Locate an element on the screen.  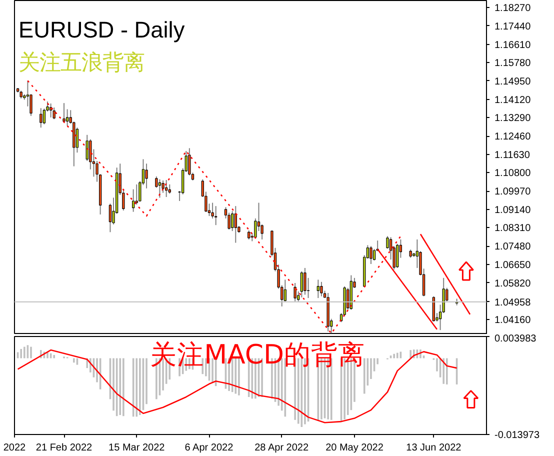
x-tick-label: 13 Jun 2022 is located at coordinates (434, 448).